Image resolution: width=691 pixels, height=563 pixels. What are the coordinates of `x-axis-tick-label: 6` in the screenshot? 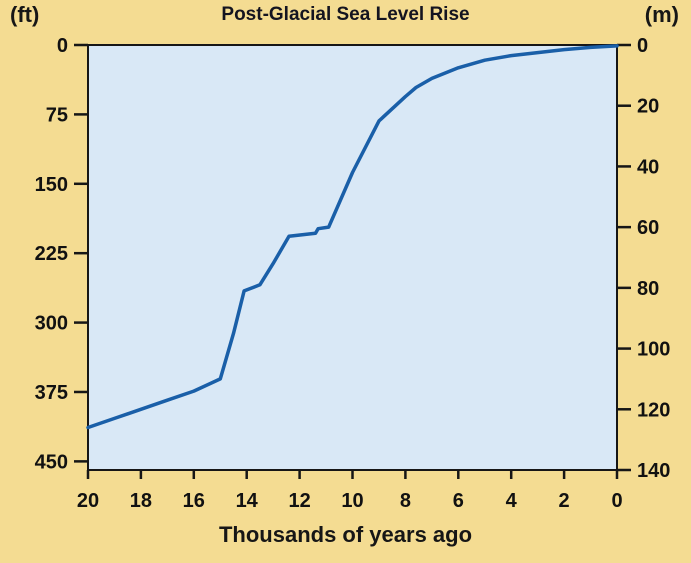 It's located at (458, 501).